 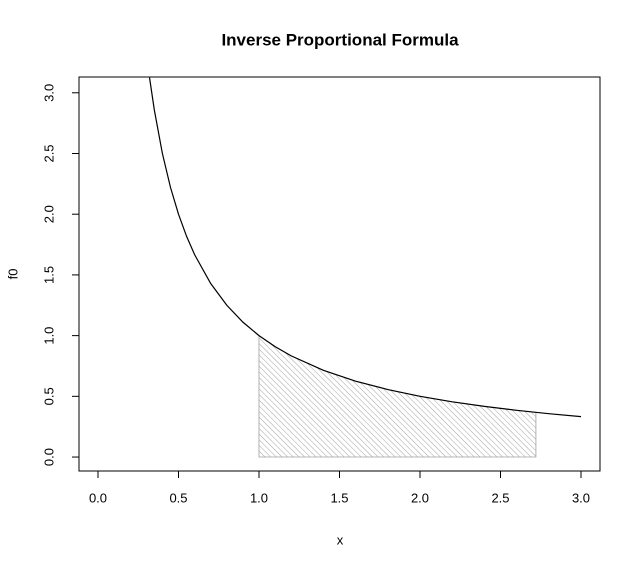 I want to click on x-tick-label: 3.0, so click(x=581, y=497).